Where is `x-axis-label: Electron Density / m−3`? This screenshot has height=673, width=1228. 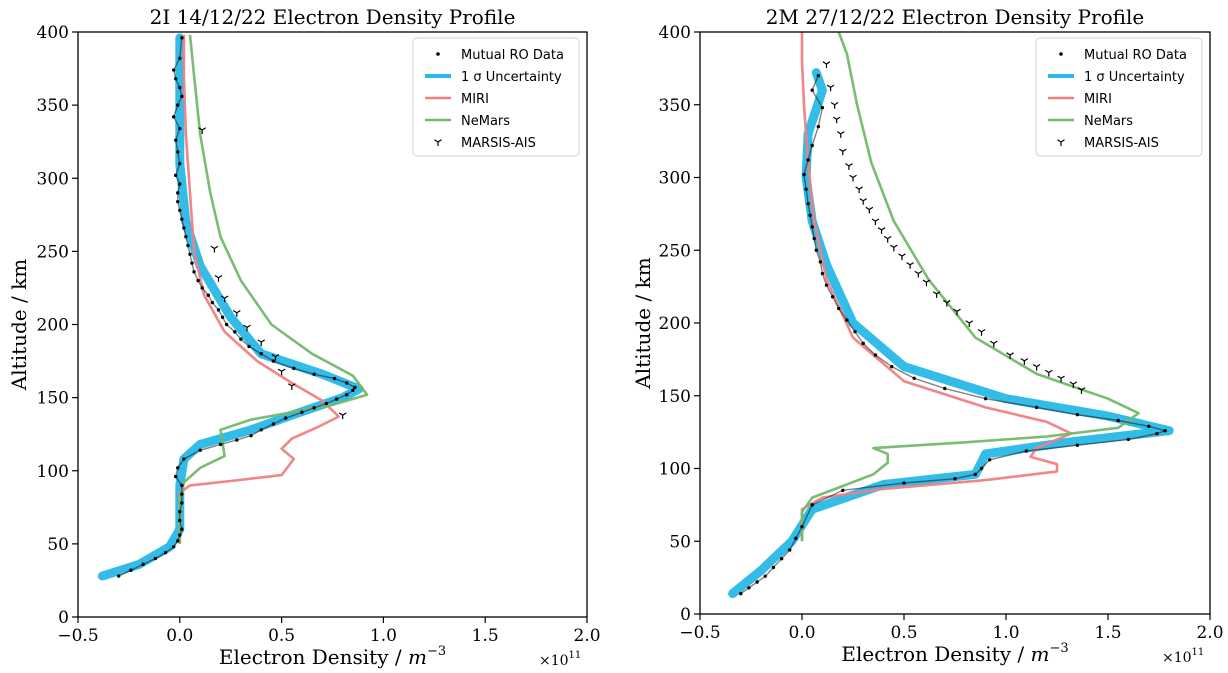 x-axis-label: Electron Density / m−3 is located at coordinates (332, 656).